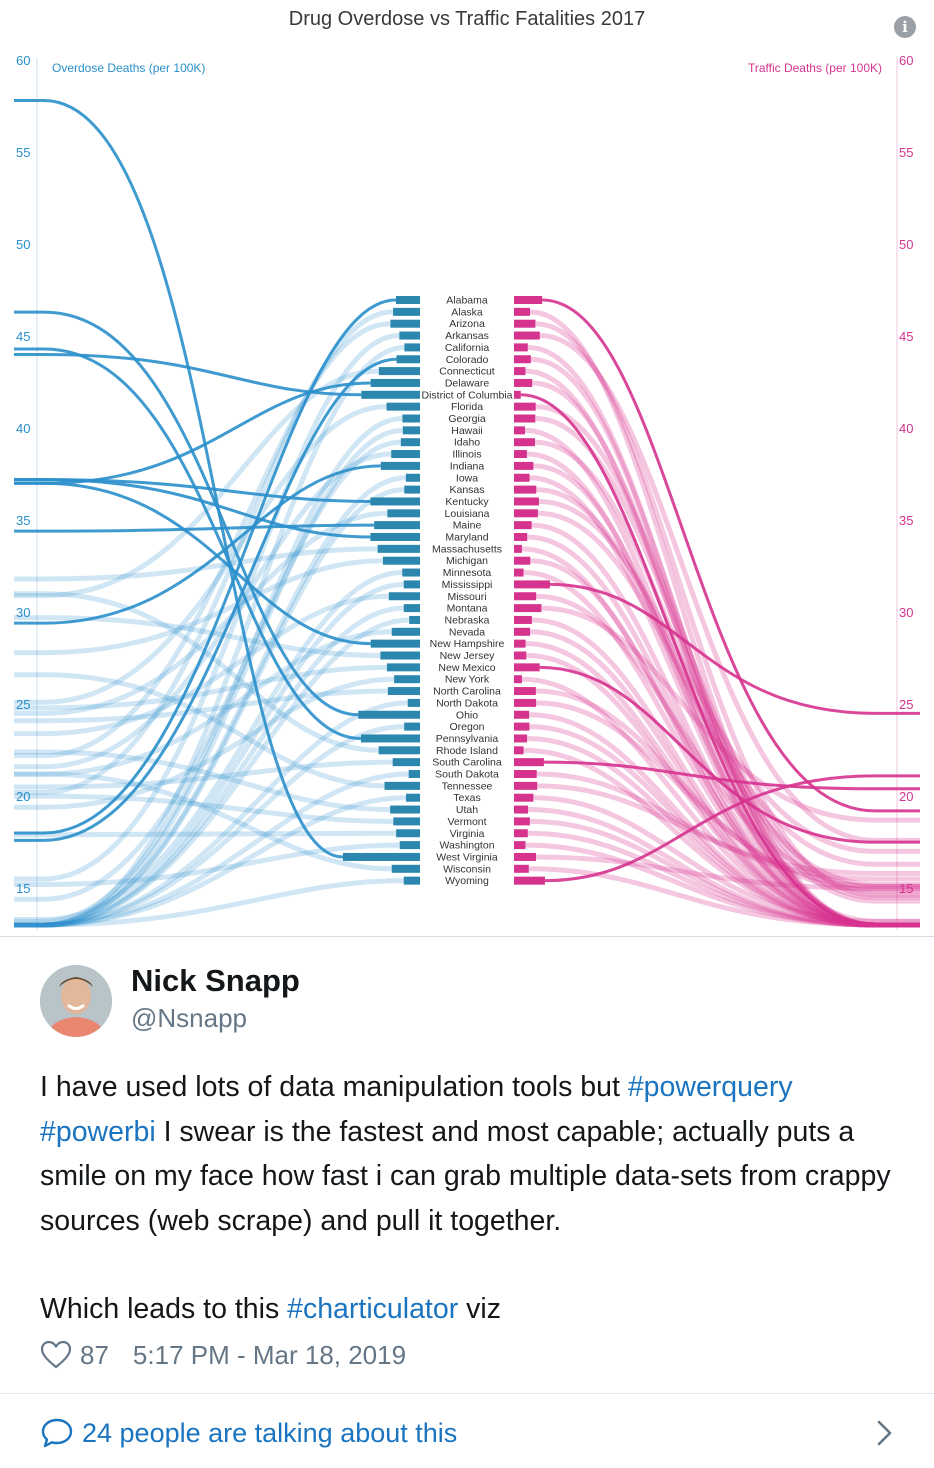  I want to click on left-tick-label: 15, so click(23, 888).